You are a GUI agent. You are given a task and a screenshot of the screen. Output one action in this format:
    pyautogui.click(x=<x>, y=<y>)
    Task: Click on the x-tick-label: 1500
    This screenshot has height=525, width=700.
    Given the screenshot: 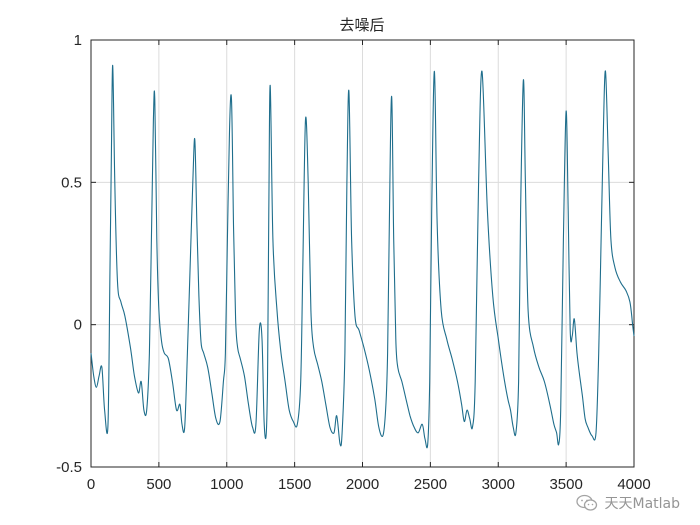 What is the action you would take?
    pyautogui.click(x=294, y=484)
    